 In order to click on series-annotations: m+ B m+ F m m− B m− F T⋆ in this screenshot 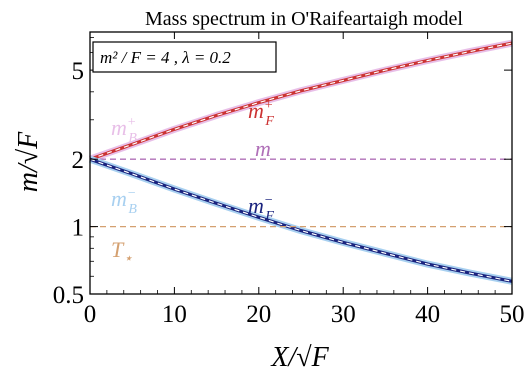, I will do `click(192, 182)`.